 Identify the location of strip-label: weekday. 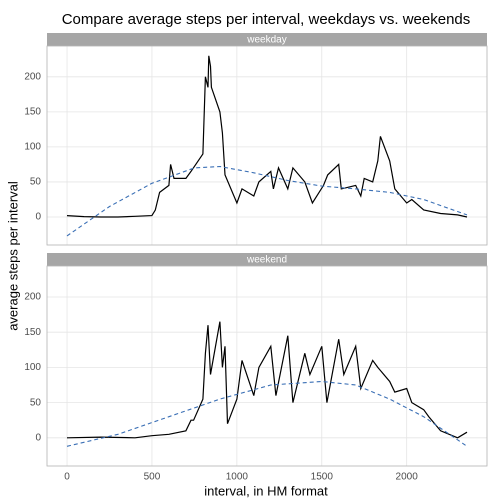
(266, 40).